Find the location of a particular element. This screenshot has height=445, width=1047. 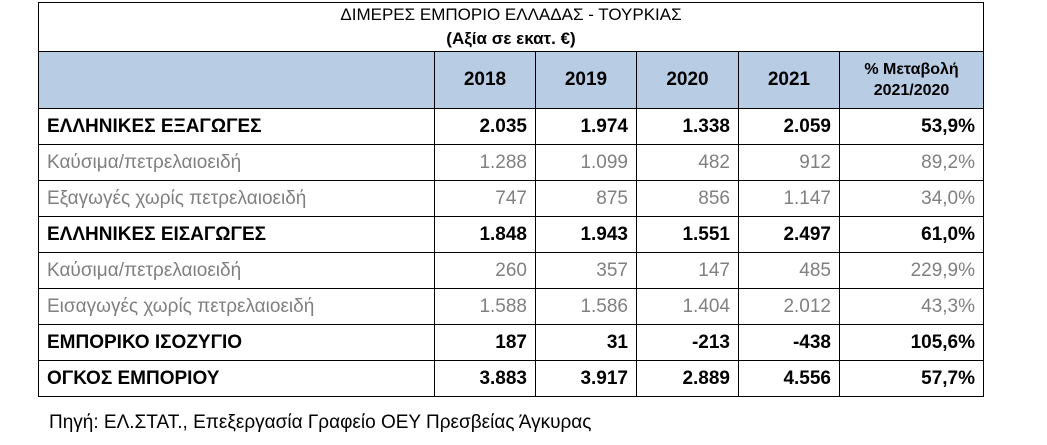

row-label: Εξαγωγές χωρίς πετρελαιοειδή is located at coordinates (236, 198).